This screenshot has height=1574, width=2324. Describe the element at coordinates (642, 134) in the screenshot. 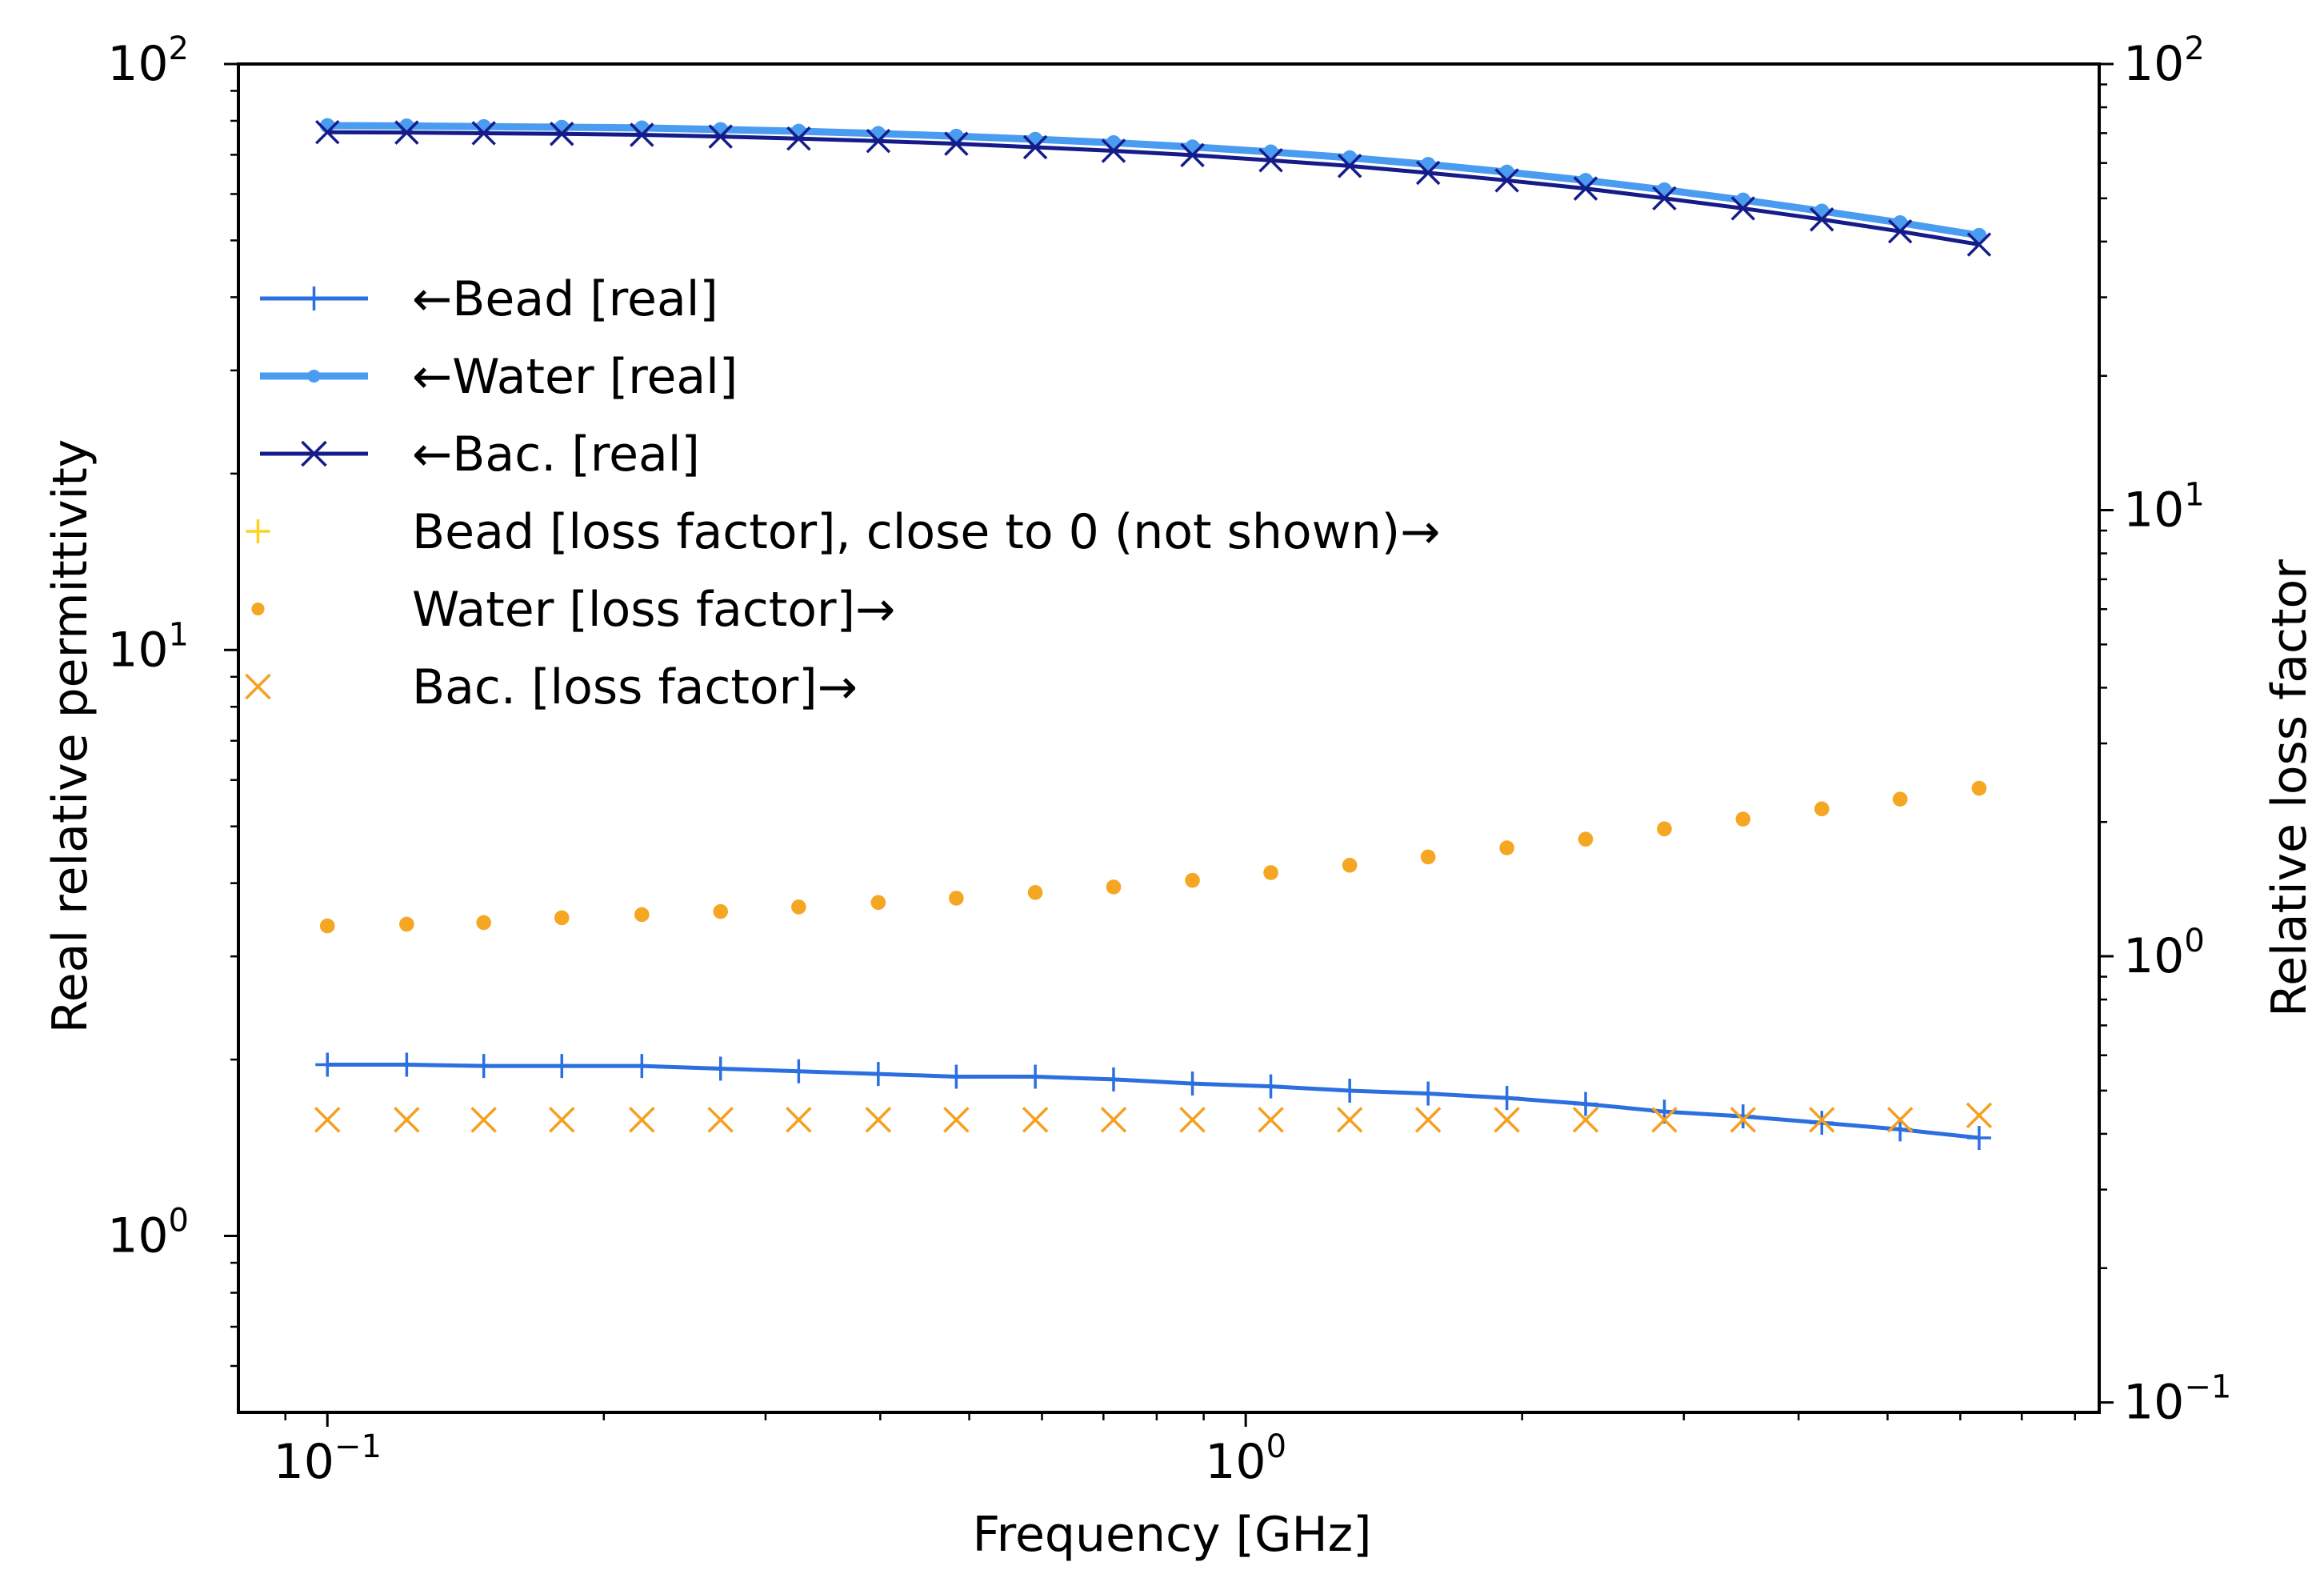

I see `series-2-point-4-b` at that location.